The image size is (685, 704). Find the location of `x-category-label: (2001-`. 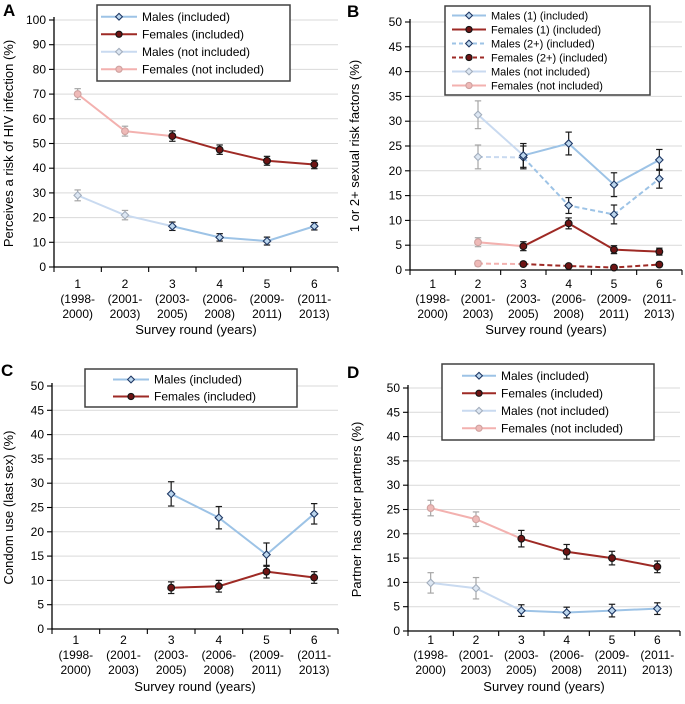

x-category-label: (2001- is located at coordinates (123, 655).